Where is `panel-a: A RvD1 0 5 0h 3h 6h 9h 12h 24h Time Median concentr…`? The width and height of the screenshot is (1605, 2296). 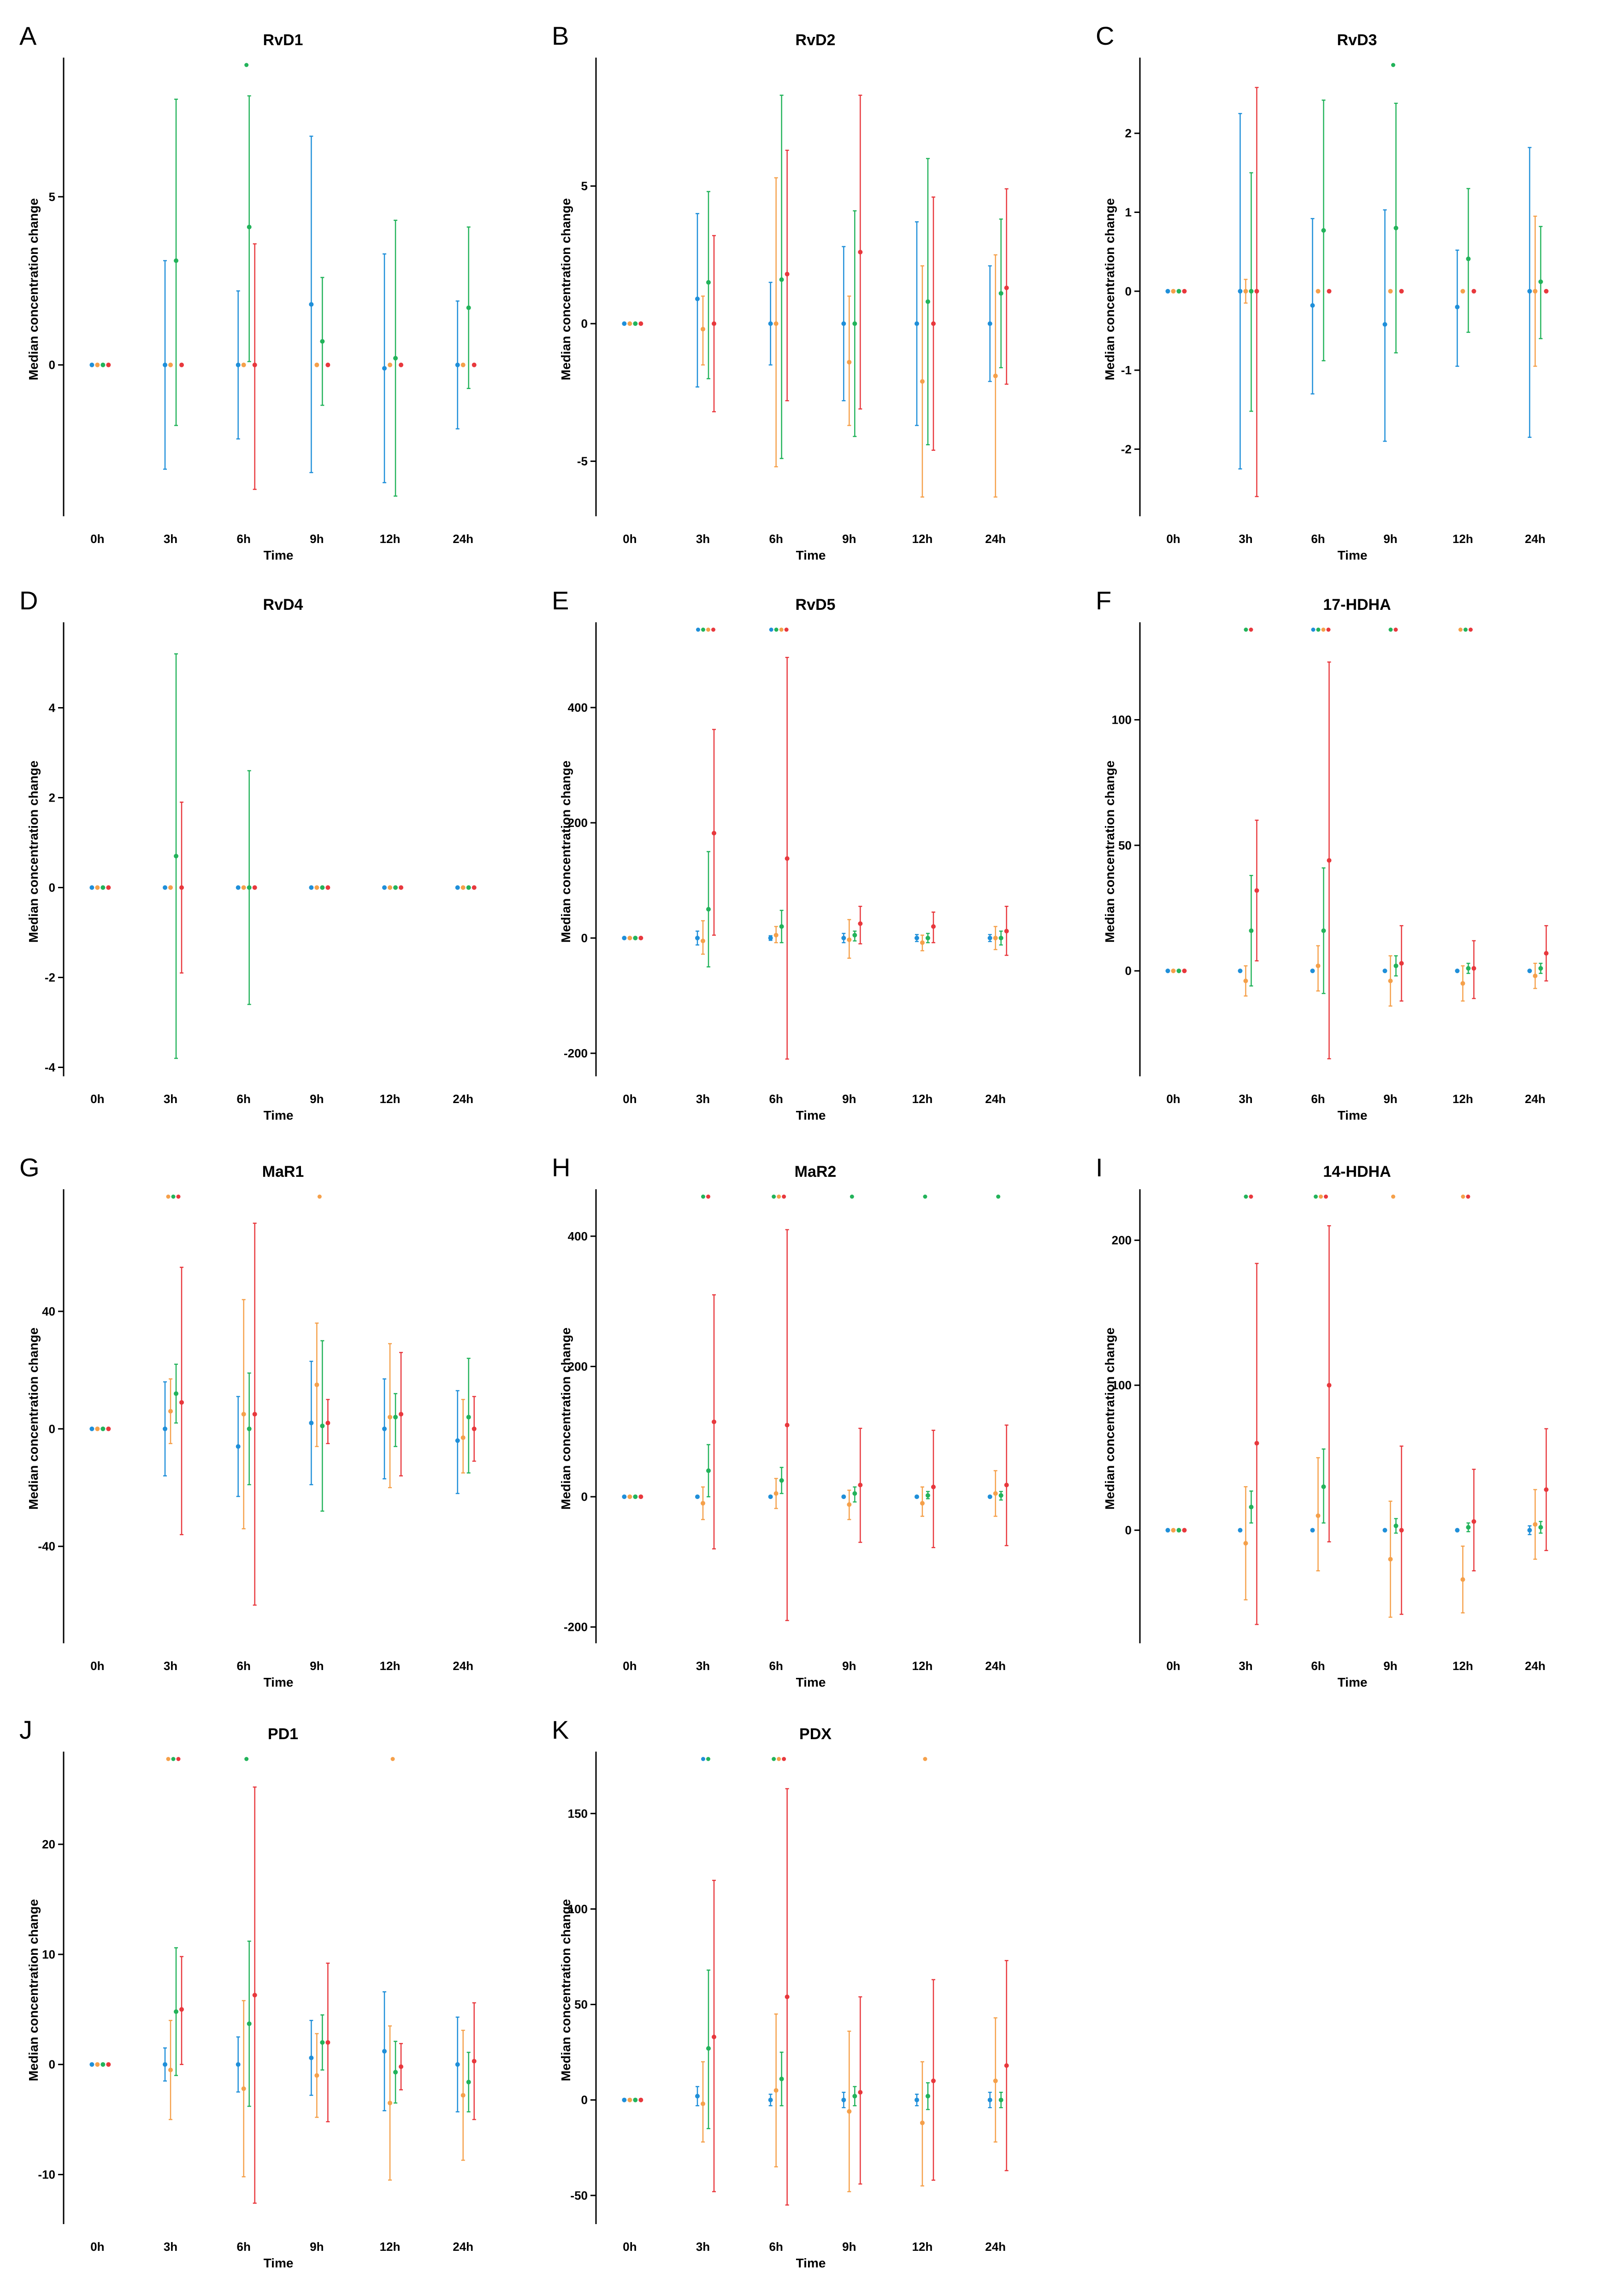
panel-a: A RvD1 0 5 0h 3h 6h 9h 12h 24h Time Median concentr… is located at coordinates (269, 297).